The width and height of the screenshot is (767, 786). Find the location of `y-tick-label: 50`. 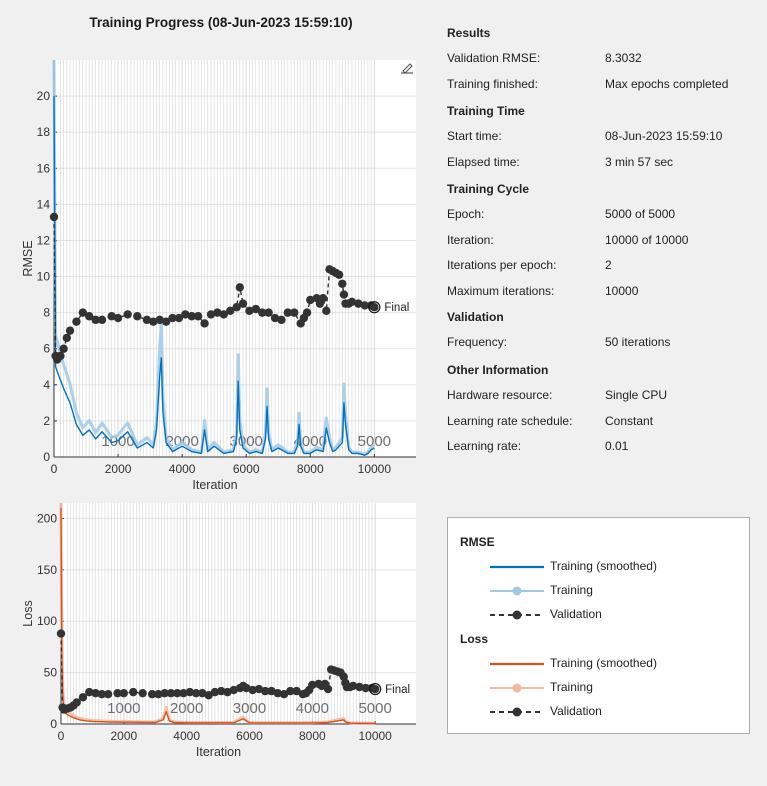

y-tick-label: 50 is located at coordinates (51, 673).